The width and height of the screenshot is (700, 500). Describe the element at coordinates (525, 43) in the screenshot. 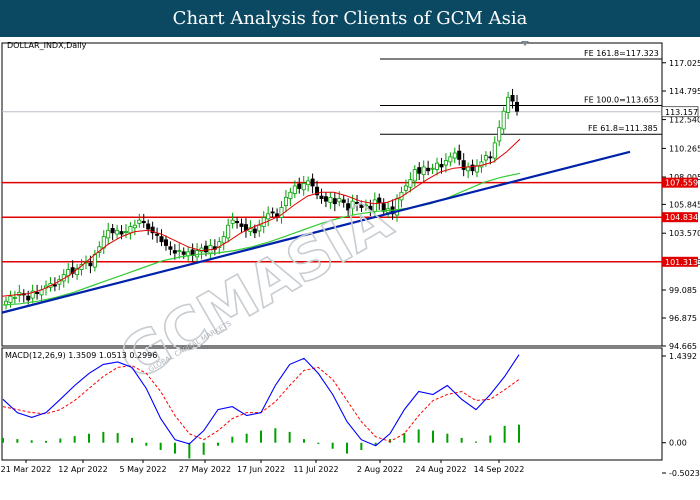

I see `shift-marker-icon` at that location.